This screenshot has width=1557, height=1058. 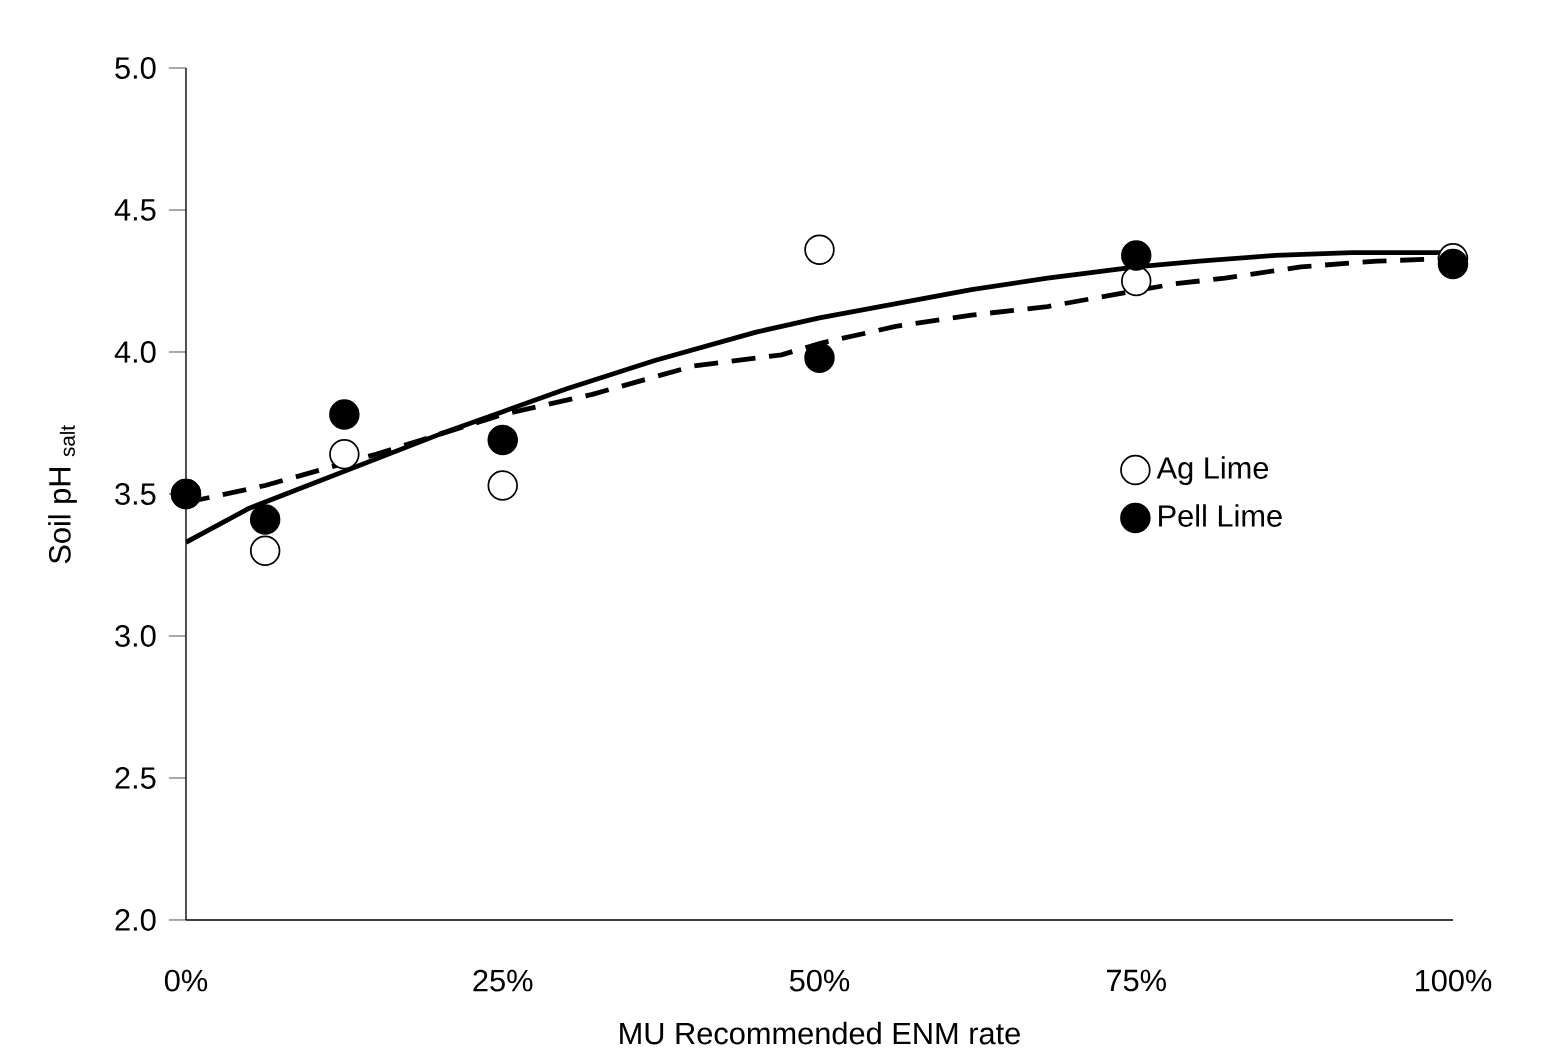 What do you see at coordinates (1212, 471) in the screenshot?
I see `legend-label: Ag Lime` at bounding box center [1212, 471].